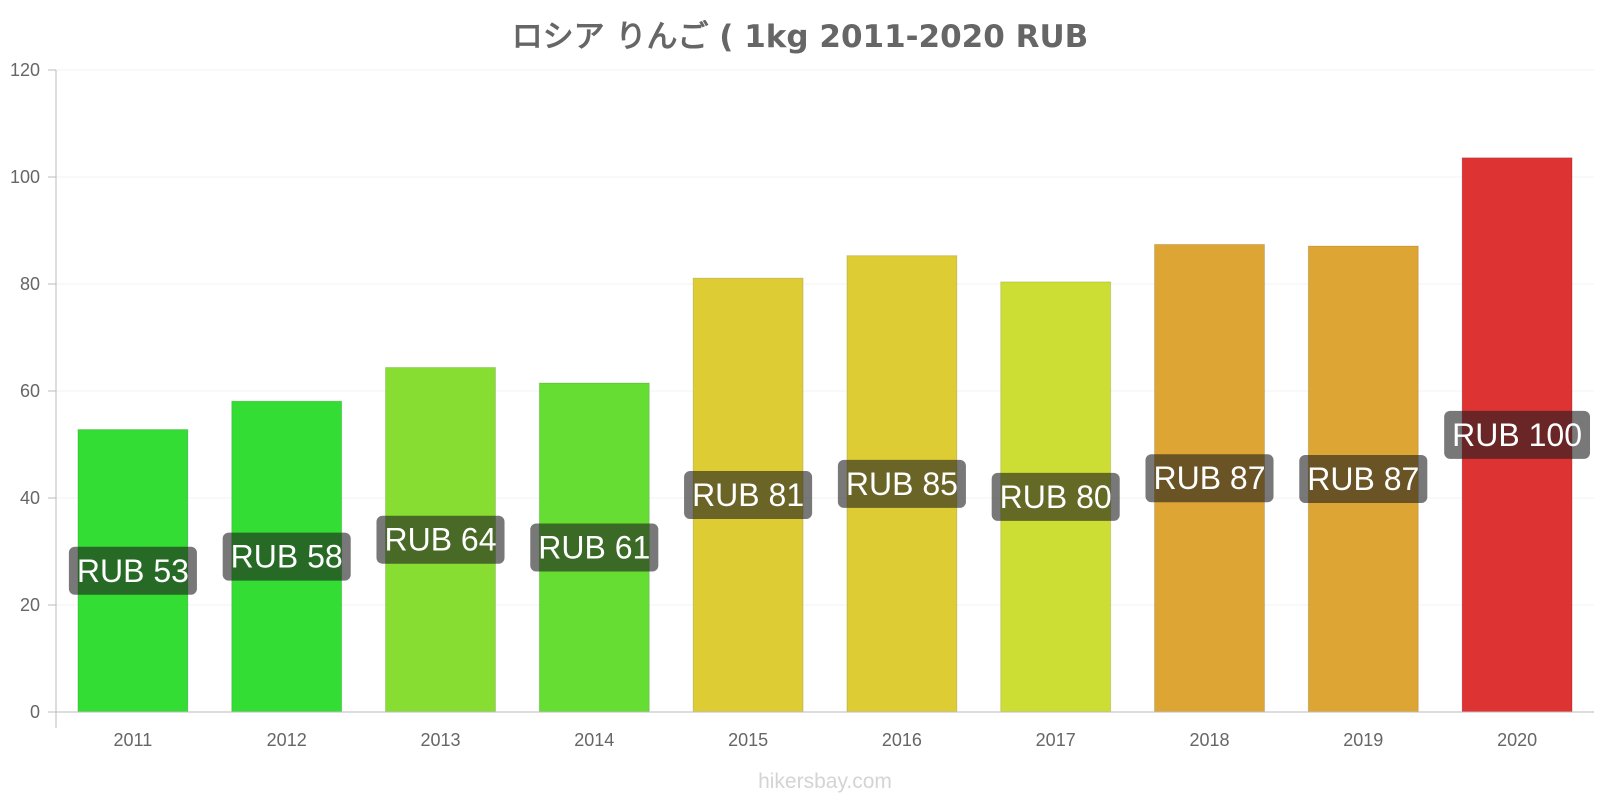 The image size is (1600, 800). Describe the element at coordinates (1209, 740) in the screenshot. I see `x-tick-label: 2018` at that location.